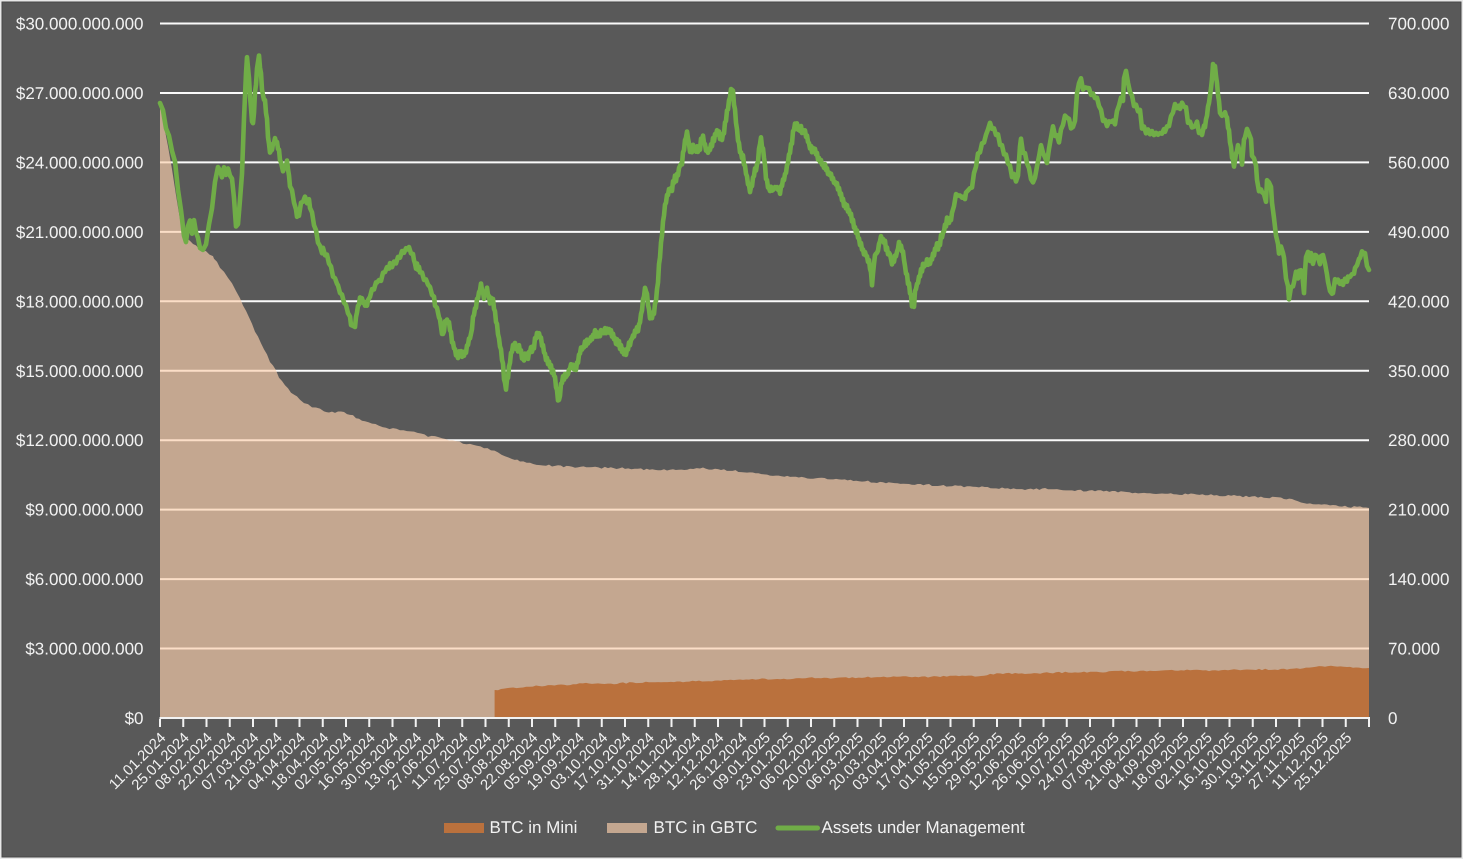 This screenshot has width=1463, height=859. I want to click on svg-text: $18.000.000.000, so click(80, 301).